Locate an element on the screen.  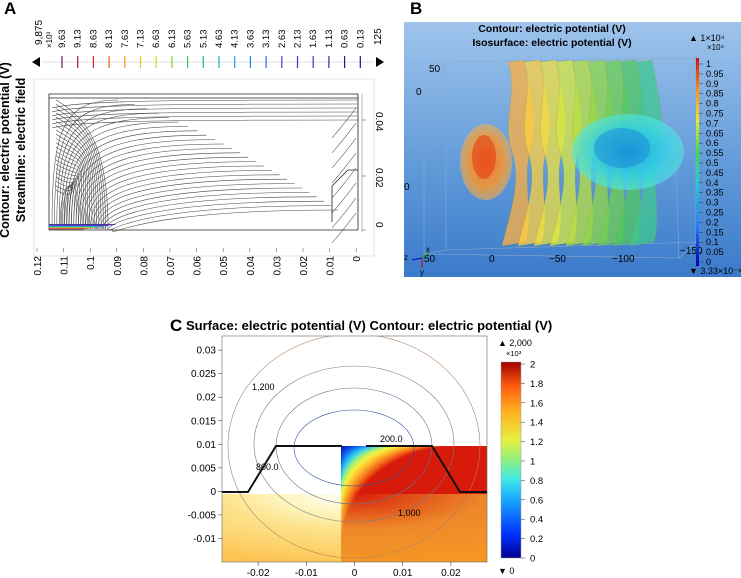
b-colorbar-tick-label: 0.05 is located at coordinates (715, 252).